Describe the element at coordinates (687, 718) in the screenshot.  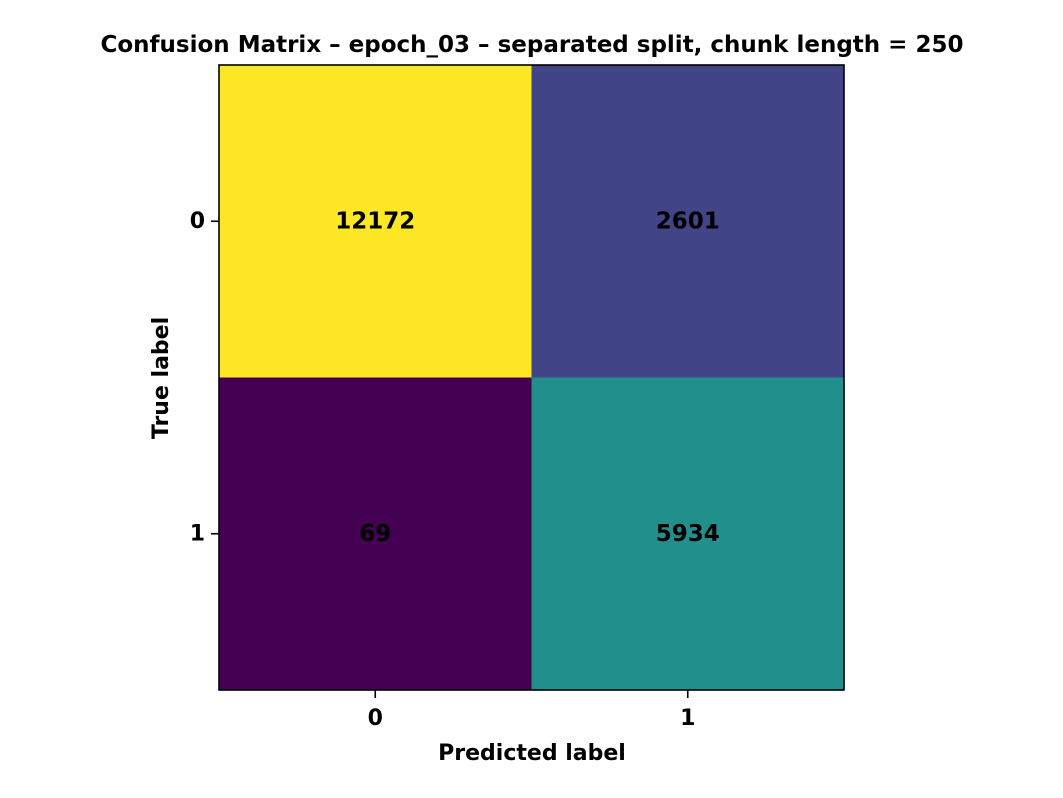
I see `x-tick-label: 1` at that location.